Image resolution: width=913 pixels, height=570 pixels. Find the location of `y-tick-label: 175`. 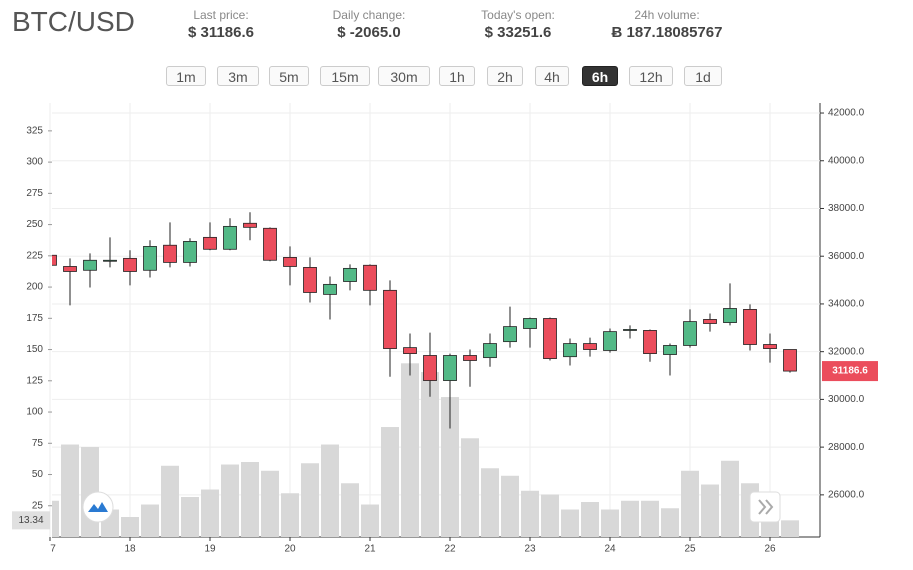

y-tick-label: 175 is located at coordinates (34, 318).